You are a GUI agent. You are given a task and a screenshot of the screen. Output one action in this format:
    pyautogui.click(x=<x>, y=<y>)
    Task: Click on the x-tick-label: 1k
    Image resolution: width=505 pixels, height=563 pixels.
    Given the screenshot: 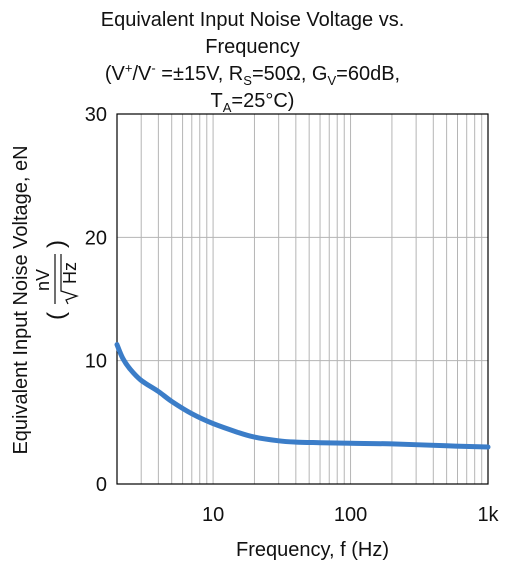 What is the action you would take?
    pyautogui.click(x=488, y=515)
    